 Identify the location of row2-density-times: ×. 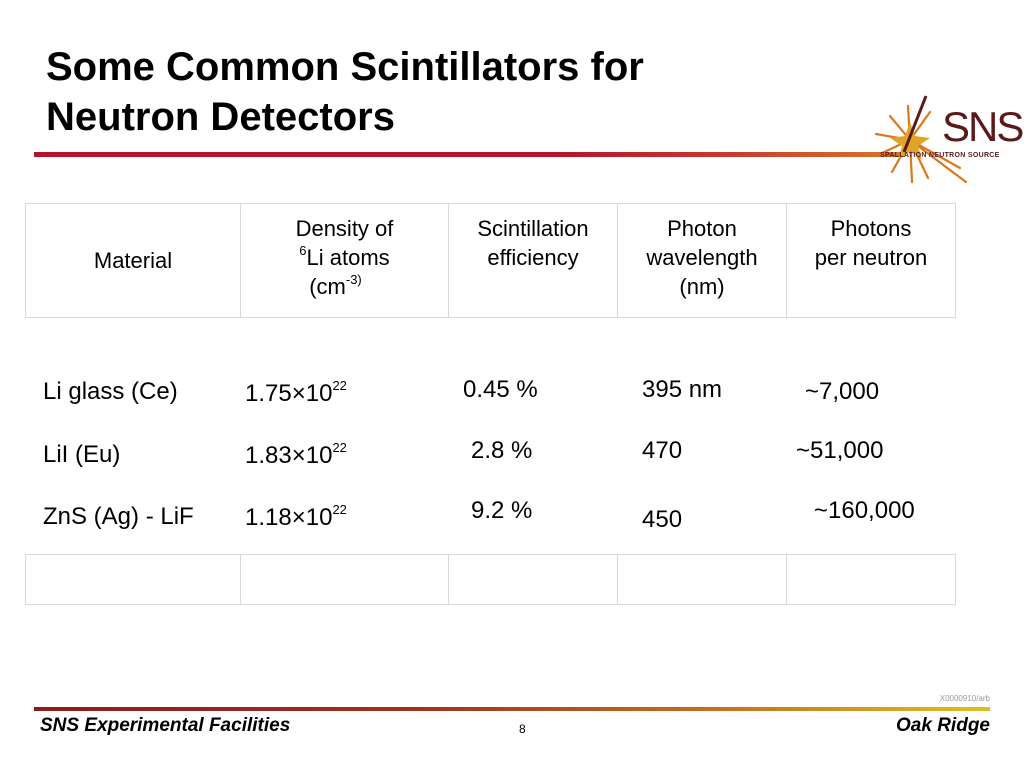
(298, 455).